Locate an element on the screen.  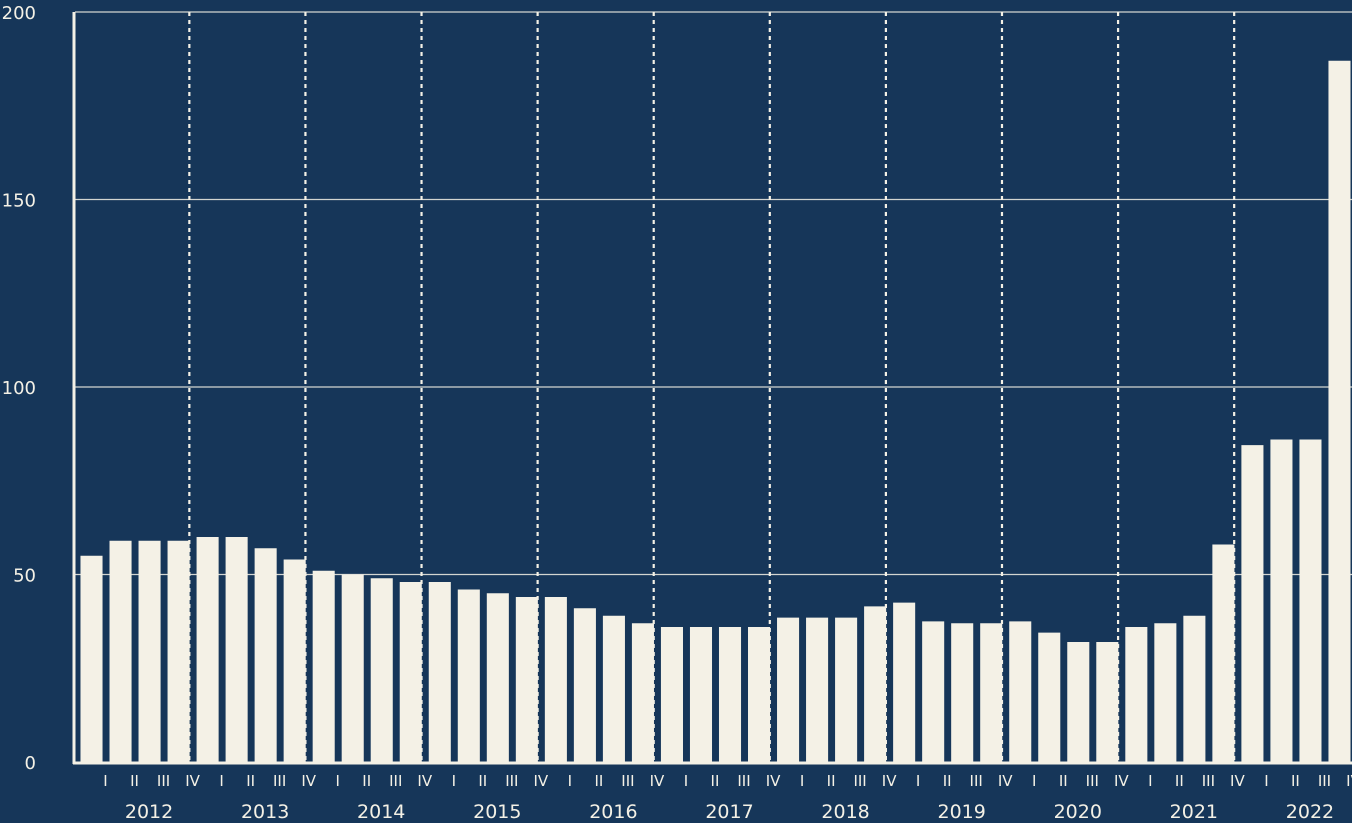
quarter-tick-2014-IV: IV is located at coordinates (424, 781).